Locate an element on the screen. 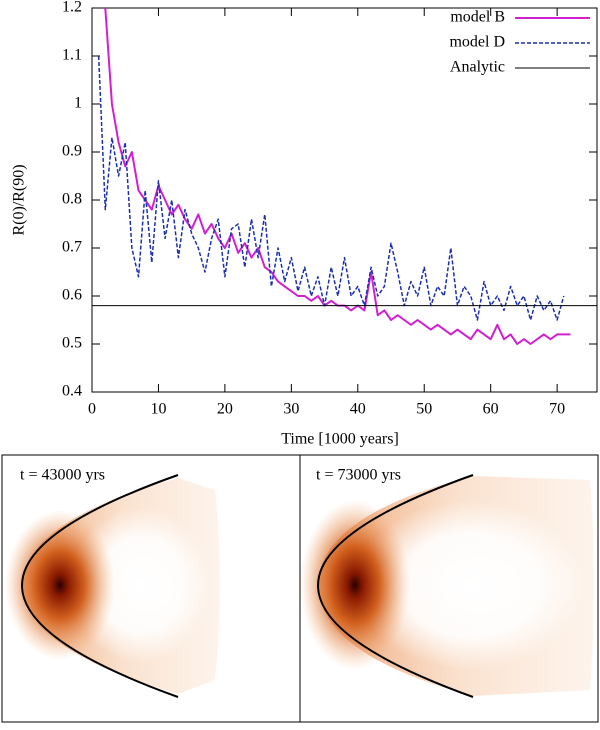 This screenshot has width=600, height=730. panel-label: t = 43000 yrs is located at coordinates (62, 475).